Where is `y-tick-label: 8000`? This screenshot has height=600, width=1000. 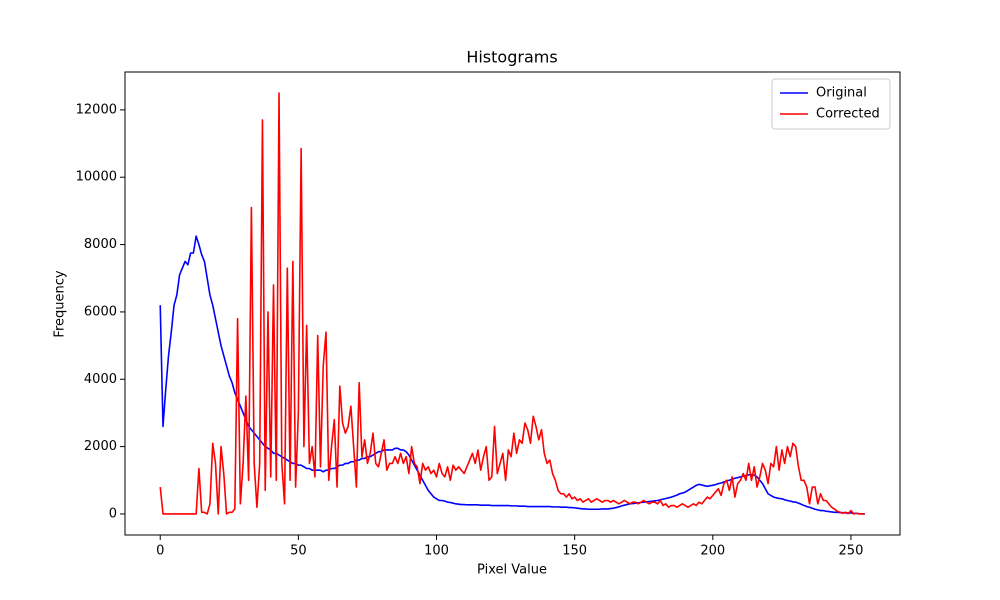
y-tick-label: 8000 is located at coordinates (100, 244).